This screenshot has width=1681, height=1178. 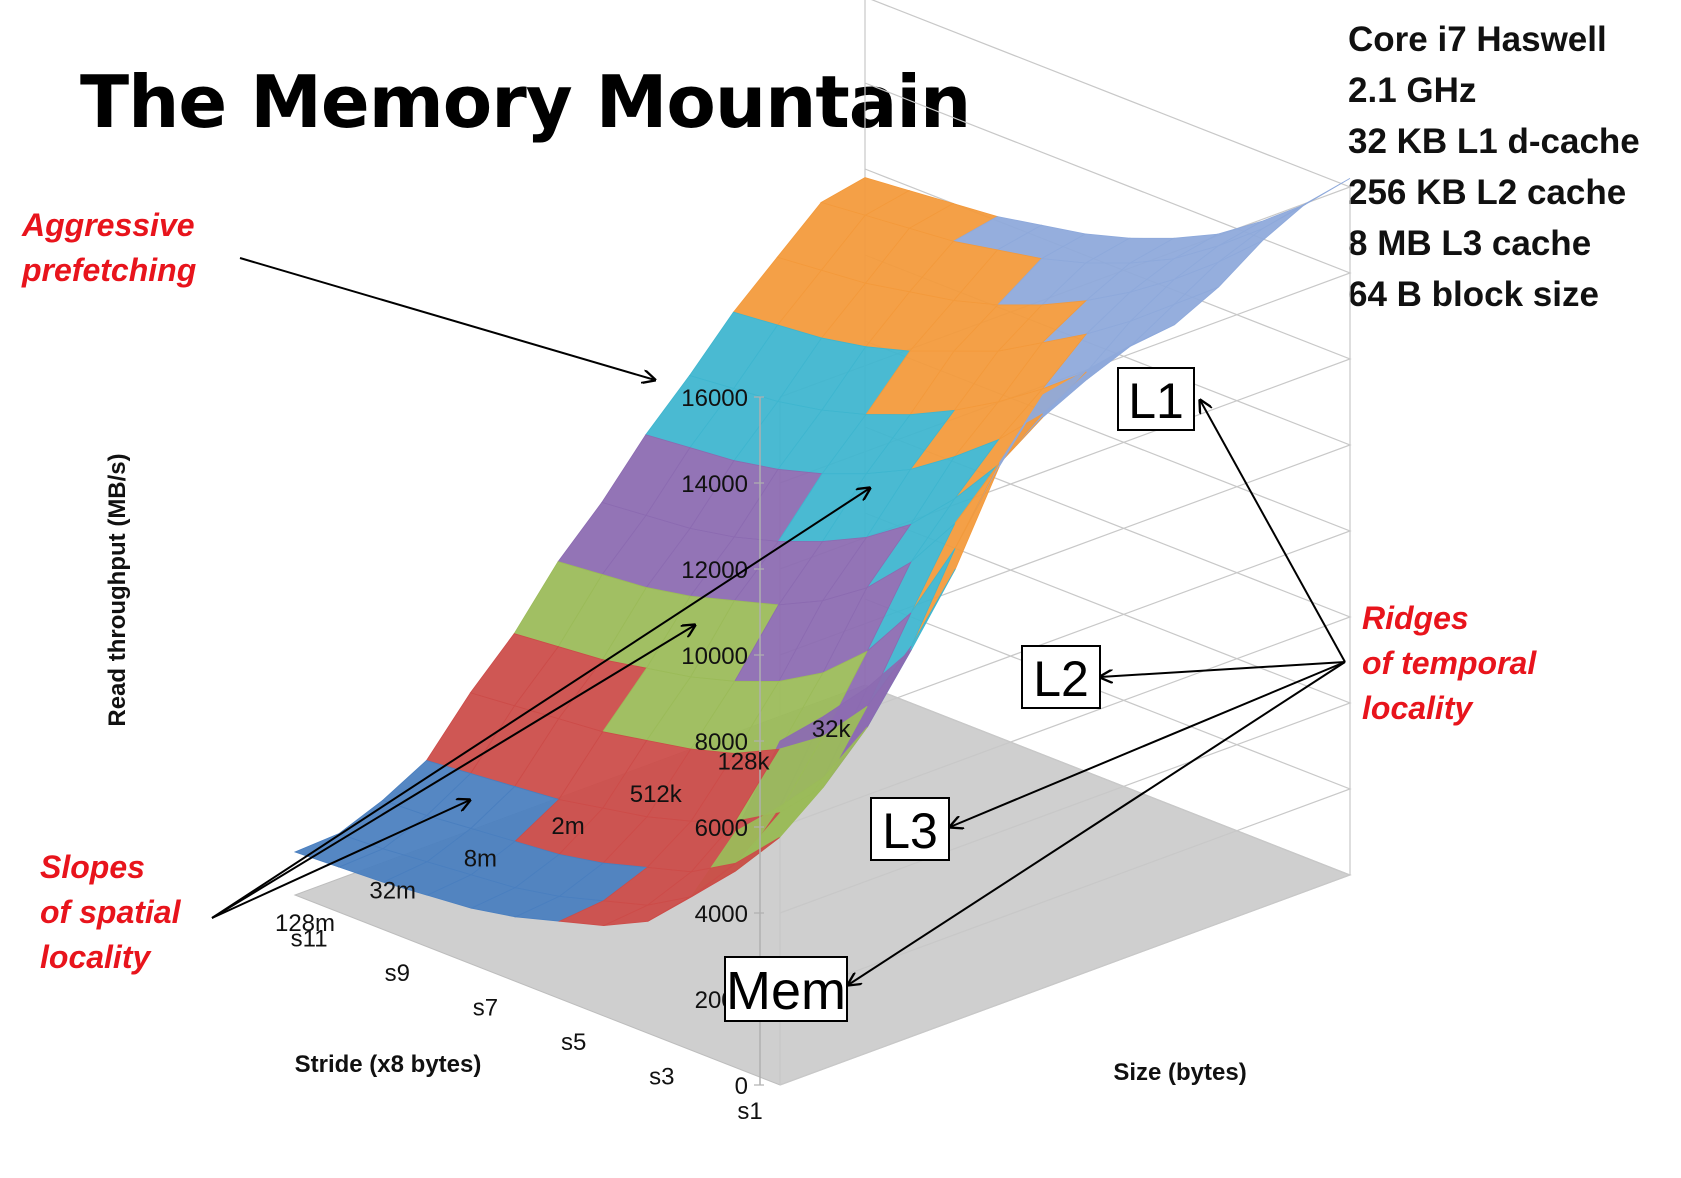 What do you see at coordinates (741, 1086) in the screenshot?
I see `z-tick-label: 0` at bounding box center [741, 1086].